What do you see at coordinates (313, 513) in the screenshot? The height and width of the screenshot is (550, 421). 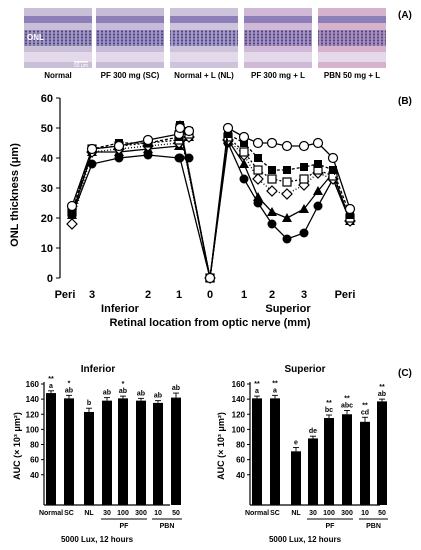 I see `category-label: 30` at bounding box center [313, 513].